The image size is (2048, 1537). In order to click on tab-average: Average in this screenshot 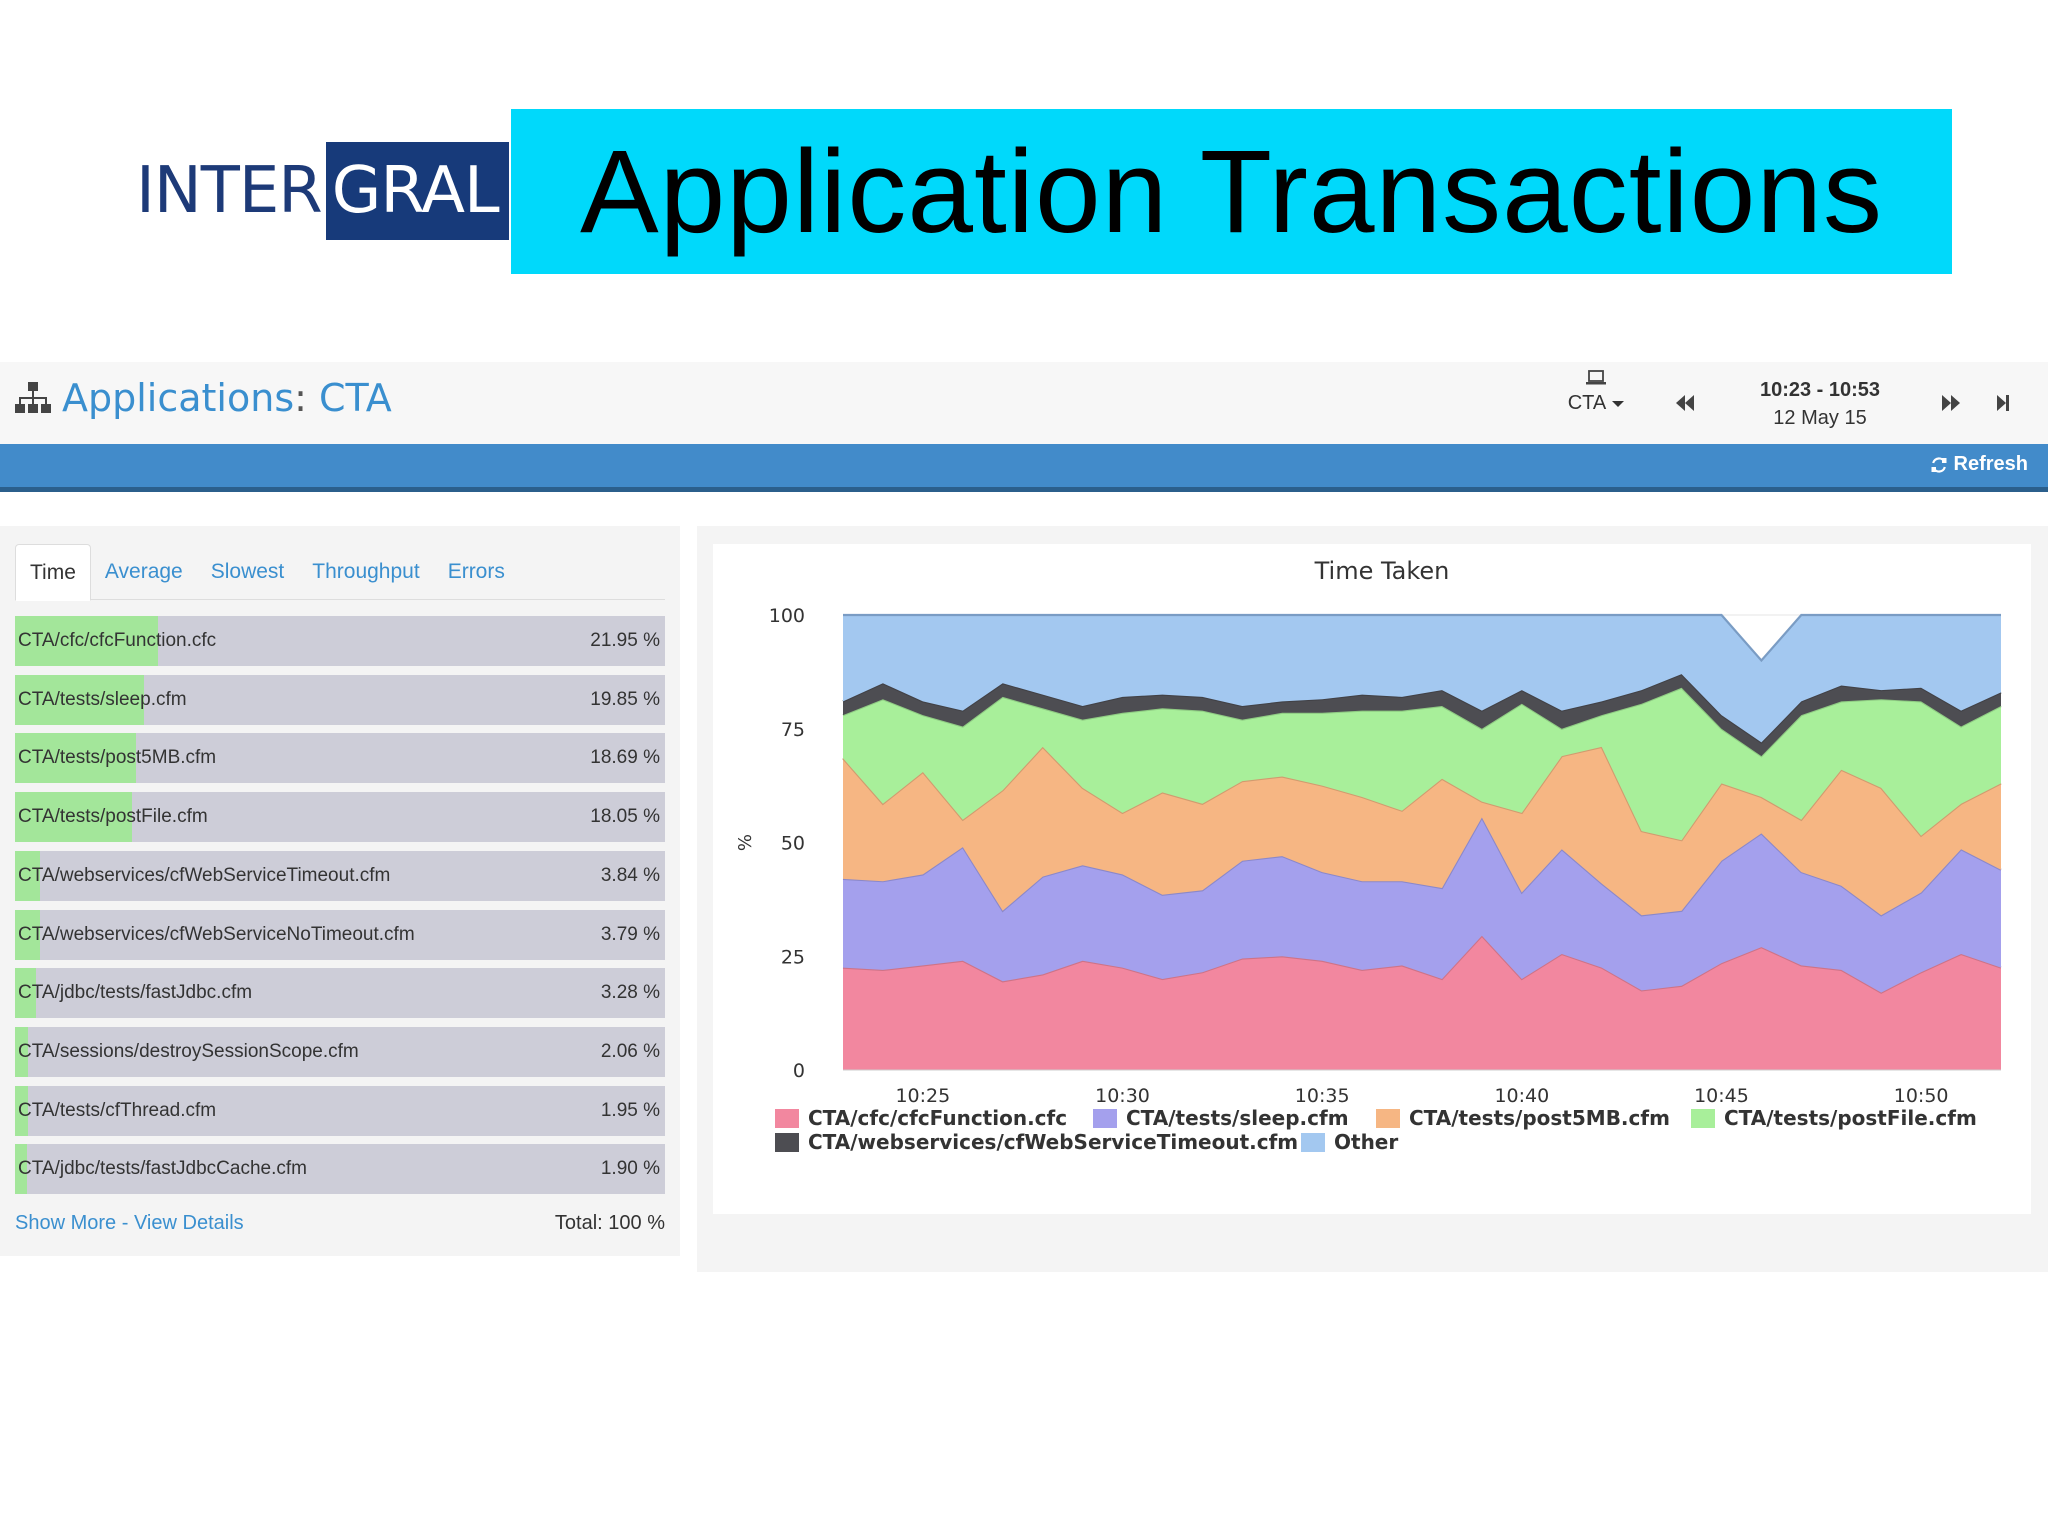, I will do `click(143, 571)`.